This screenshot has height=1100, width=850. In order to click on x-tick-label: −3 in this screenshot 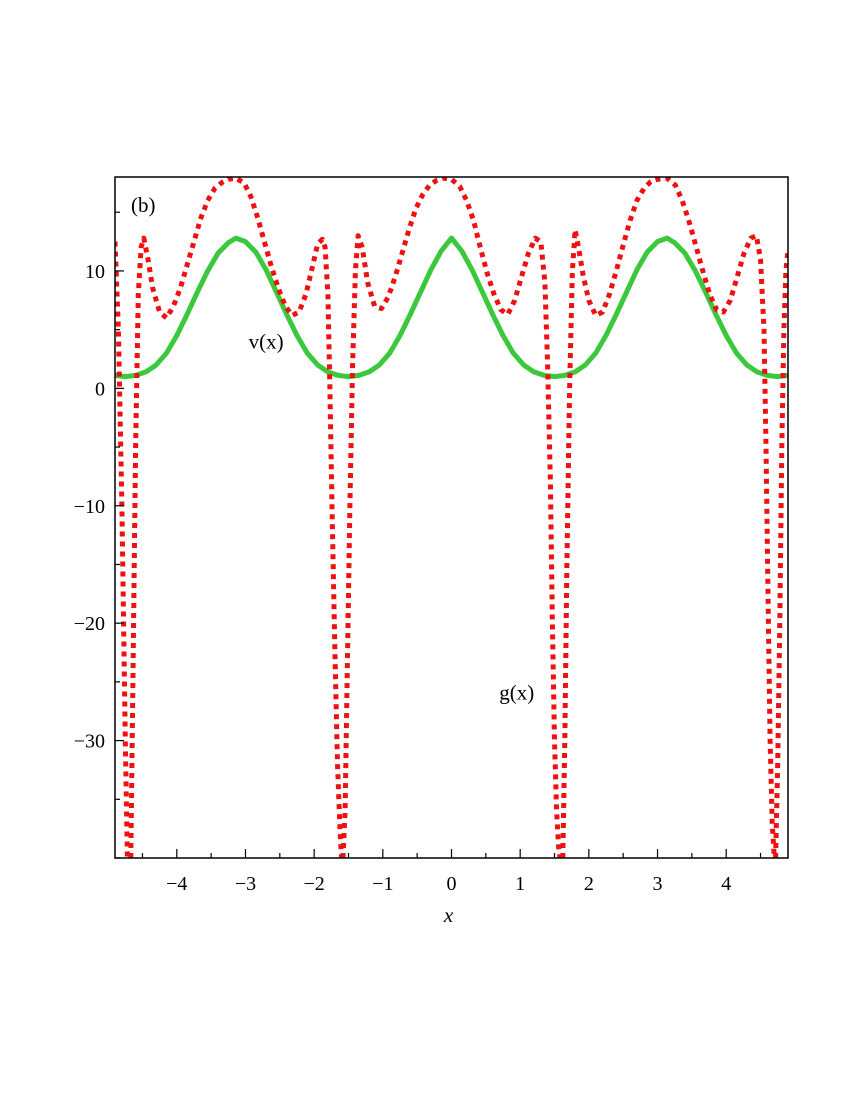, I will do `click(245, 884)`.